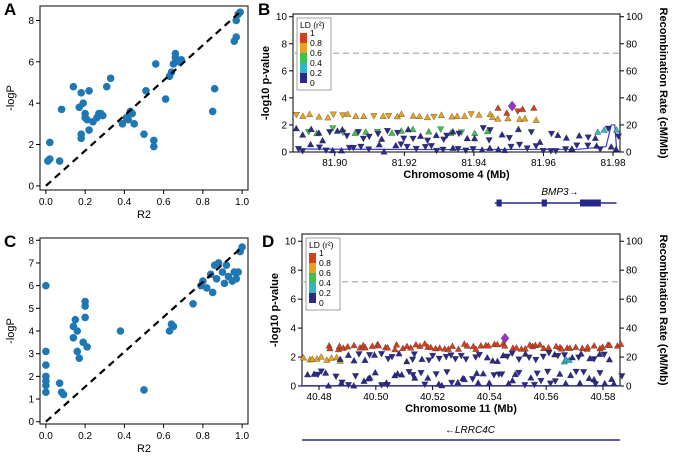 Image resolution: width=685 pixels, height=461 pixels. Describe the element at coordinates (634, 17) in the screenshot. I see `y2-tick-label: 100` at that location.